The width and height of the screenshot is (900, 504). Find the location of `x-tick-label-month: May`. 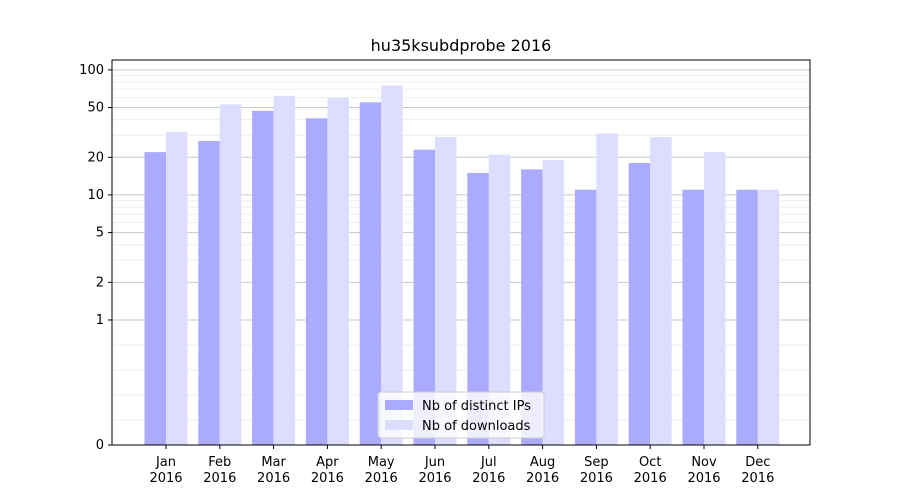

x-tick-label-month: May is located at coordinates (381, 462).